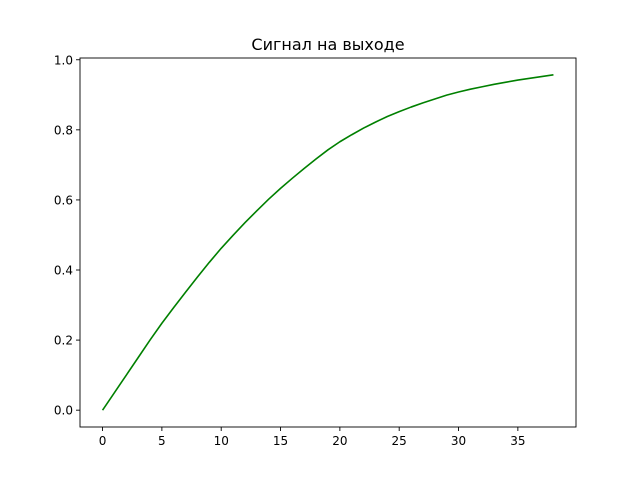 The width and height of the screenshot is (640, 480). What do you see at coordinates (103, 441) in the screenshot?
I see `x-tick-label: 0` at bounding box center [103, 441].